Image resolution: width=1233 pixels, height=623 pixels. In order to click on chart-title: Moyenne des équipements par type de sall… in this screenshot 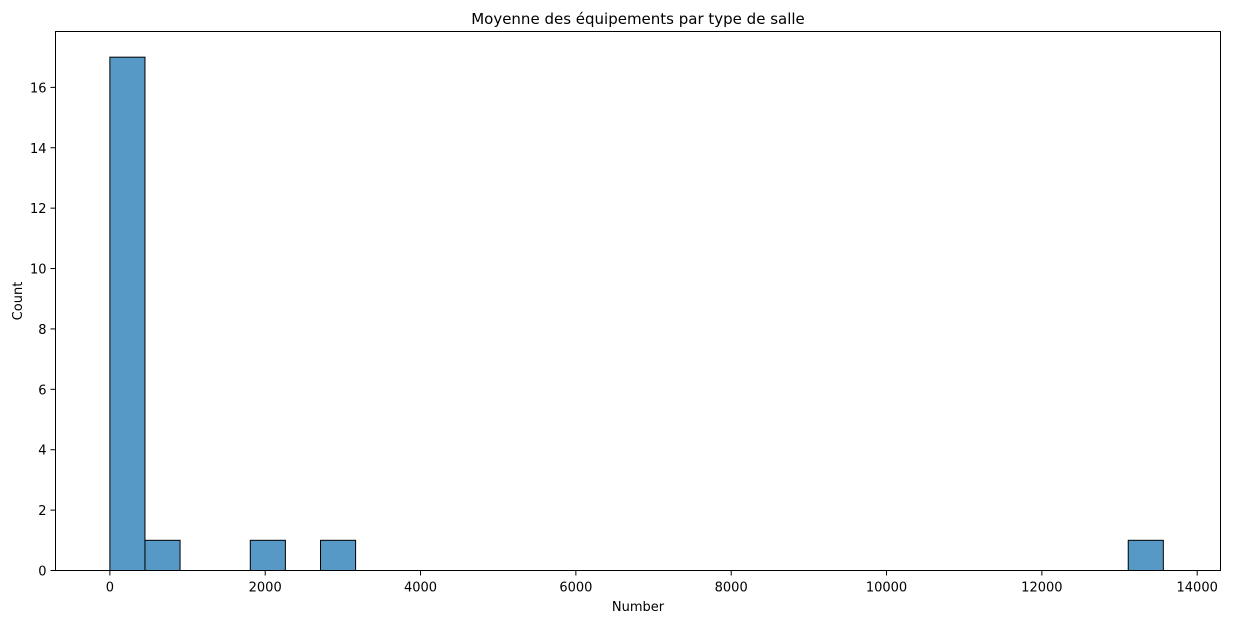, I will do `click(638, 19)`.